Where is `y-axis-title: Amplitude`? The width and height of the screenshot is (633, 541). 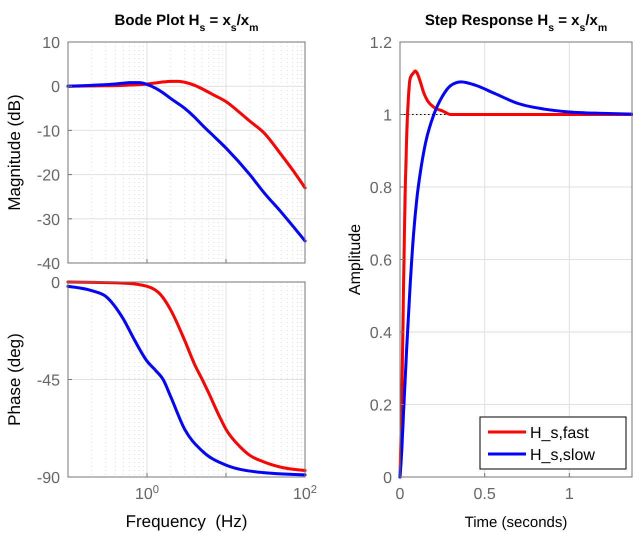
y-axis-title: Amplitude is located at coordinates (355, 260).